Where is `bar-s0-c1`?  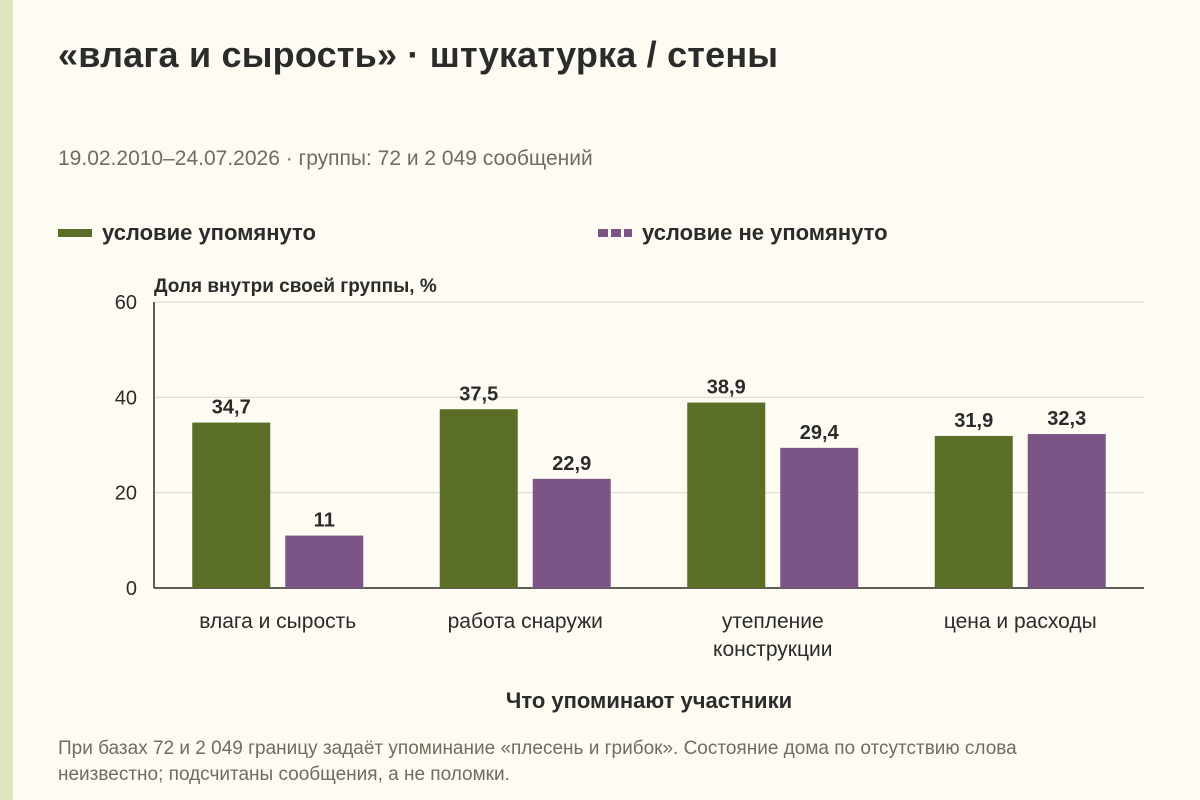
bar-s0-c1 is located at coordinates (478, 498).